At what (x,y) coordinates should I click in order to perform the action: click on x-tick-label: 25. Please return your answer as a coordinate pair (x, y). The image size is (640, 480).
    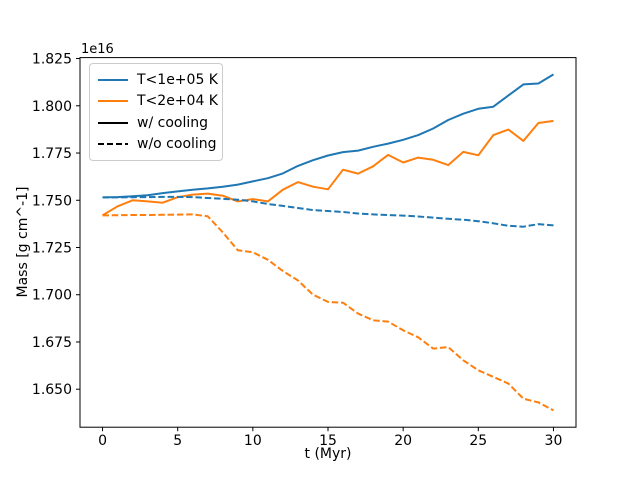
    Looking at the image, I should click on (478, 441).